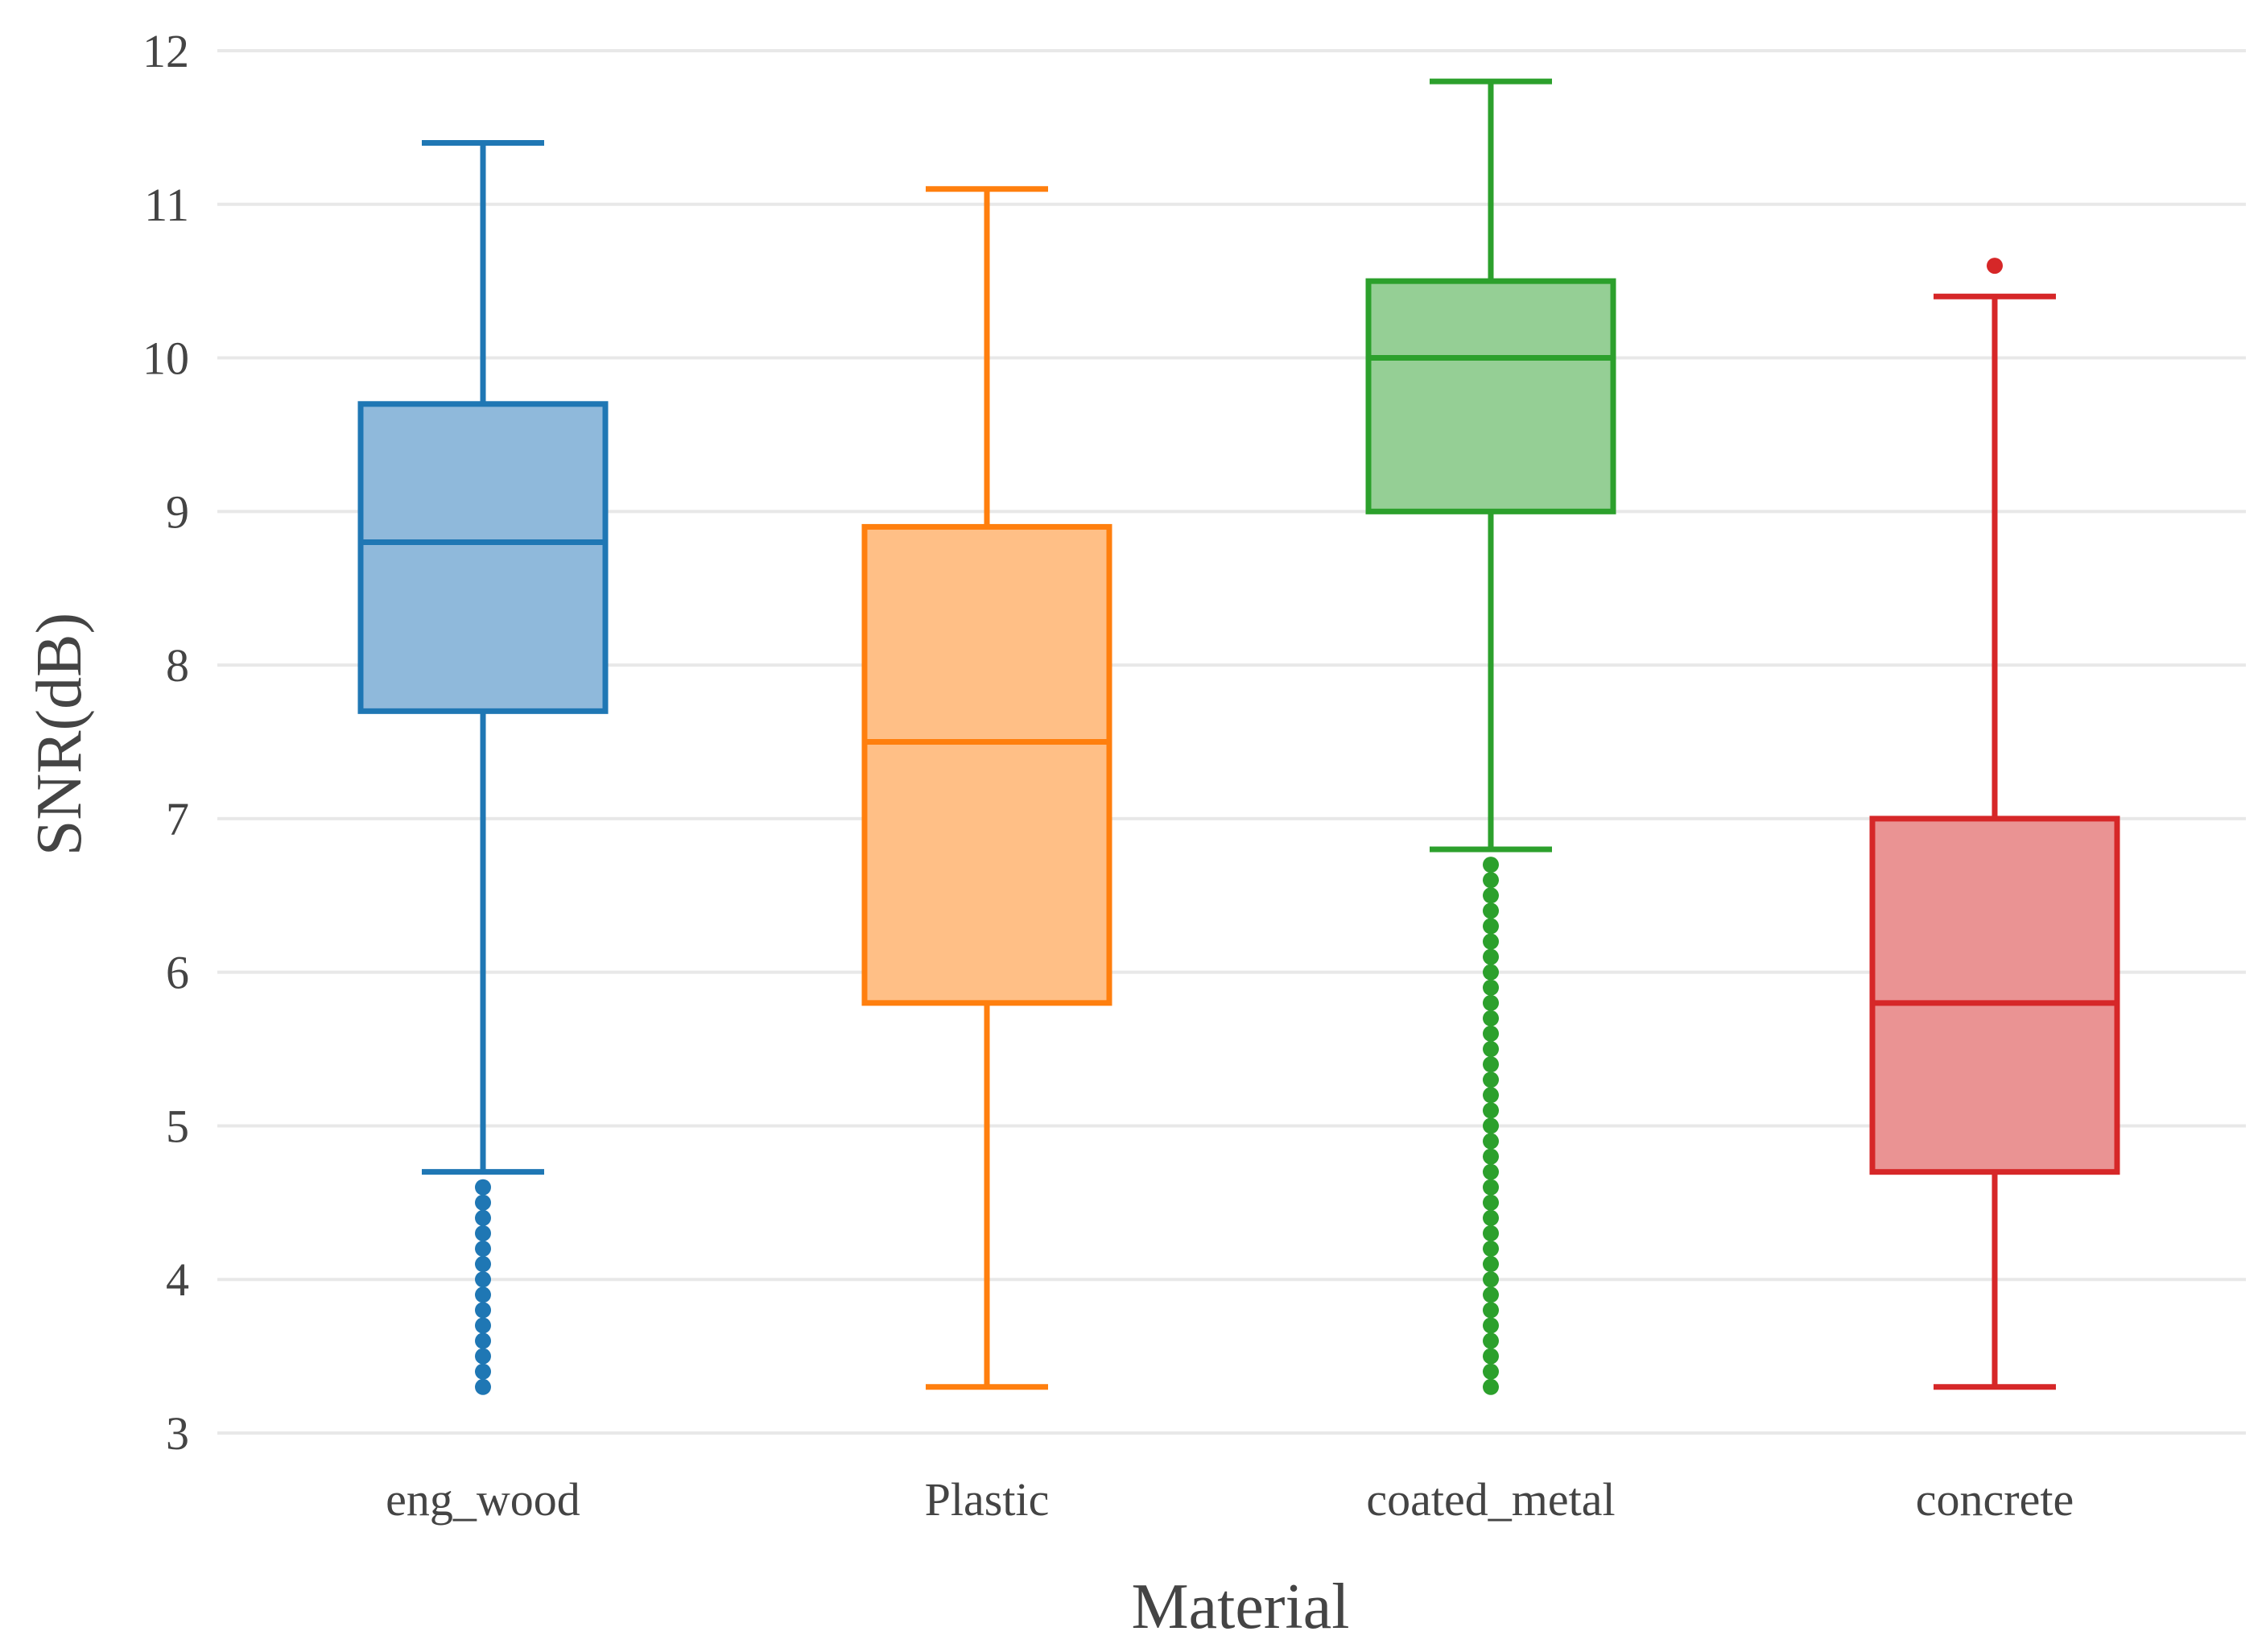 This screenshot has width=2266, height=1652. What do you see at coordinates (1230, 1499) in the screenshot?
I see `x-axis-ticks: eng_wood Plastic coated_metal concrete` at bounding box center [1230, 1499].